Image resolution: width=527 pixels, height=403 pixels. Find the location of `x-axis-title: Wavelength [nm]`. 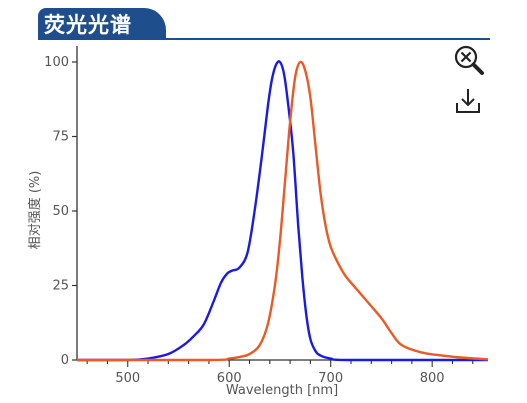

x-axis-title: Wavelength [nm] is located at coordinates (282, 390).